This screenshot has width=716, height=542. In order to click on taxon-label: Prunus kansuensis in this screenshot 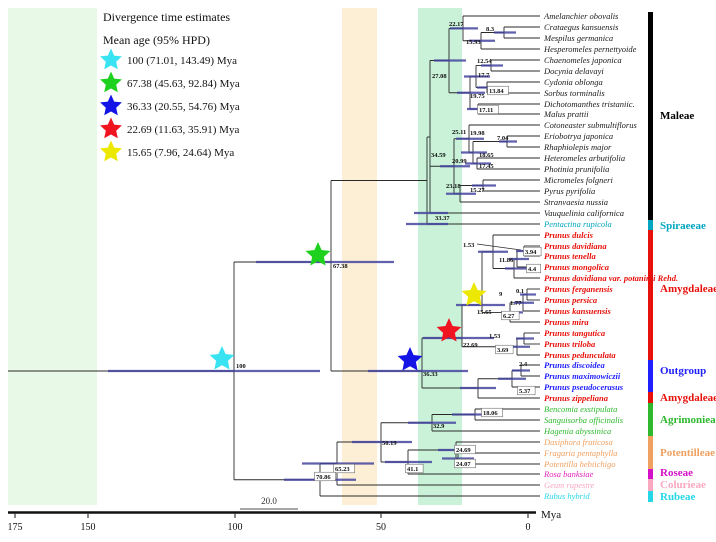, I will do `click(578, 311)`.